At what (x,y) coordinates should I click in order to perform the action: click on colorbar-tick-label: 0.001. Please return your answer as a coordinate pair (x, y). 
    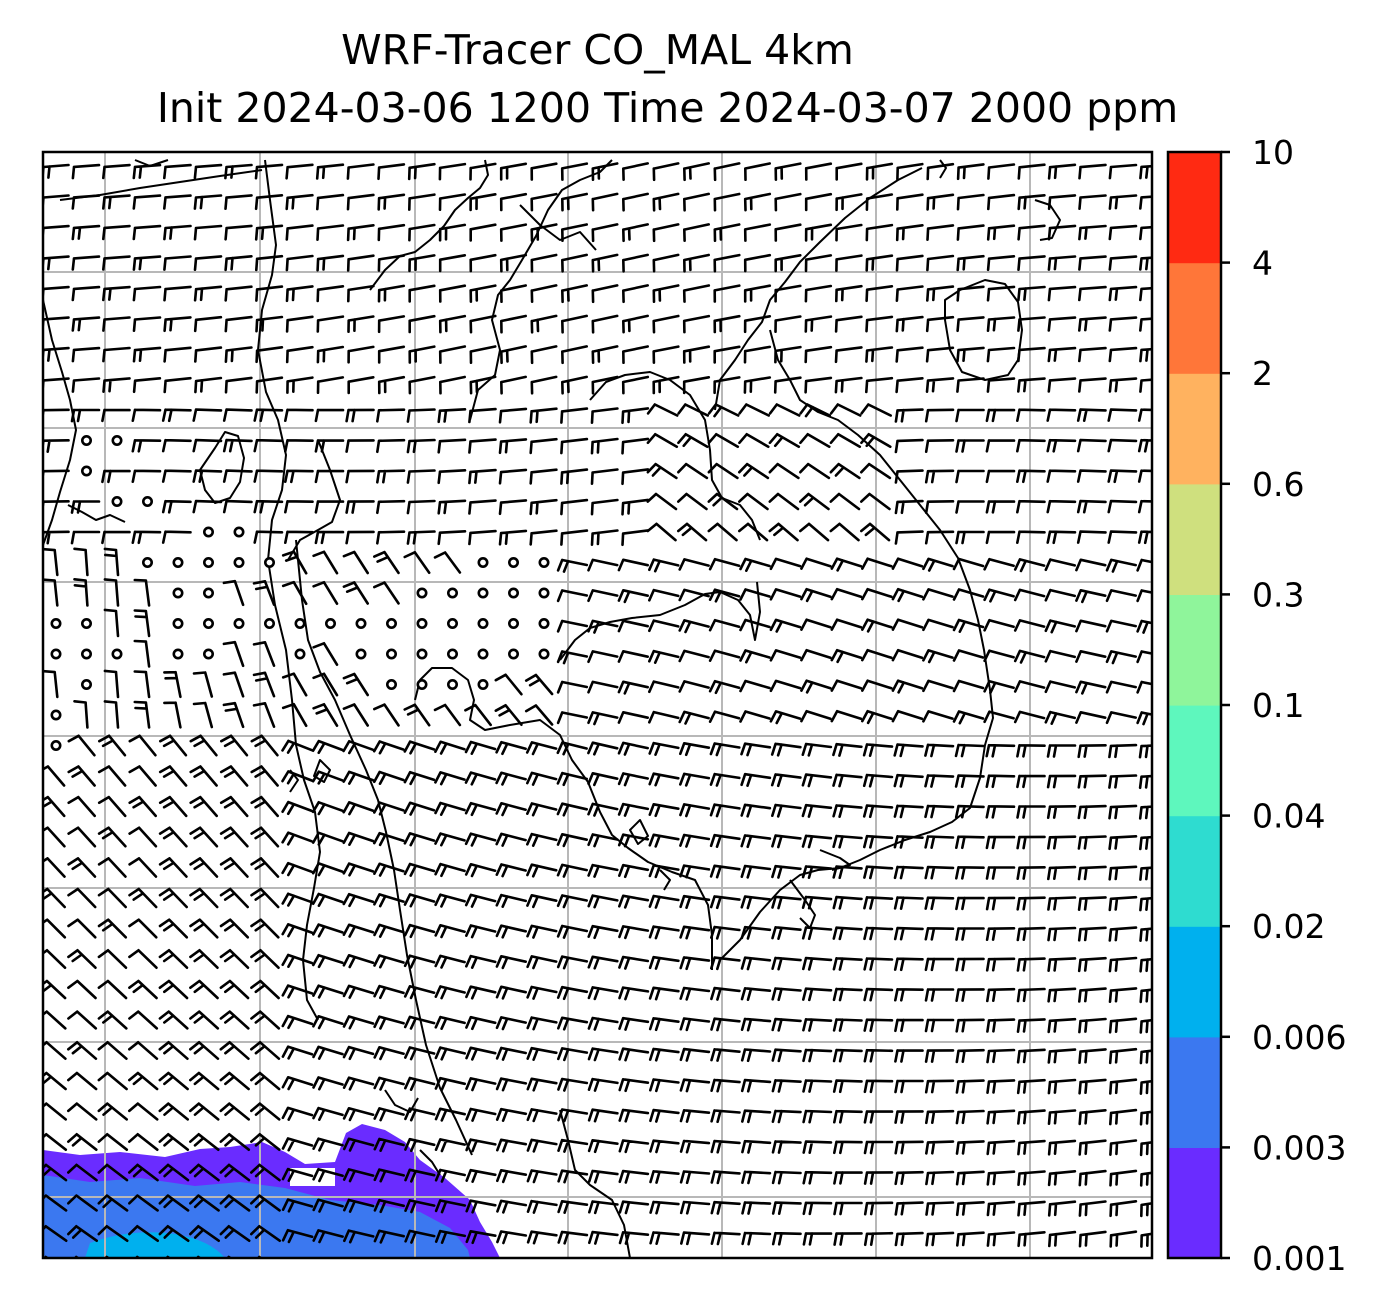
    Looking at the image, I should click on (1299, 1258).